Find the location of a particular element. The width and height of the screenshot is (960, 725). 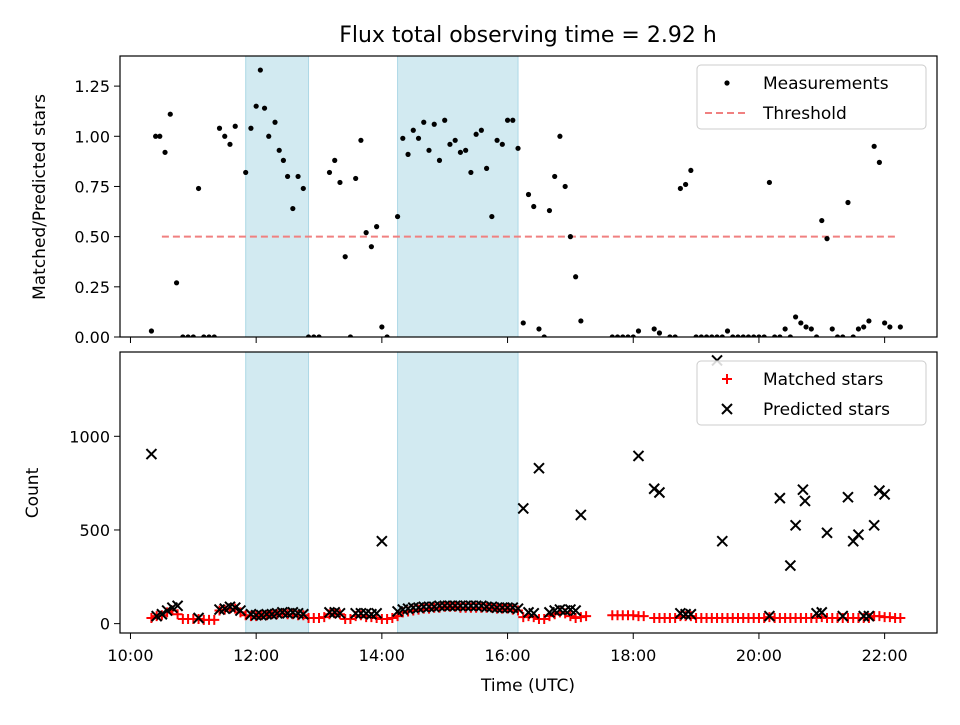

bottom-legend: Matched stars Predicted stars is located at coordinates (811, 393).